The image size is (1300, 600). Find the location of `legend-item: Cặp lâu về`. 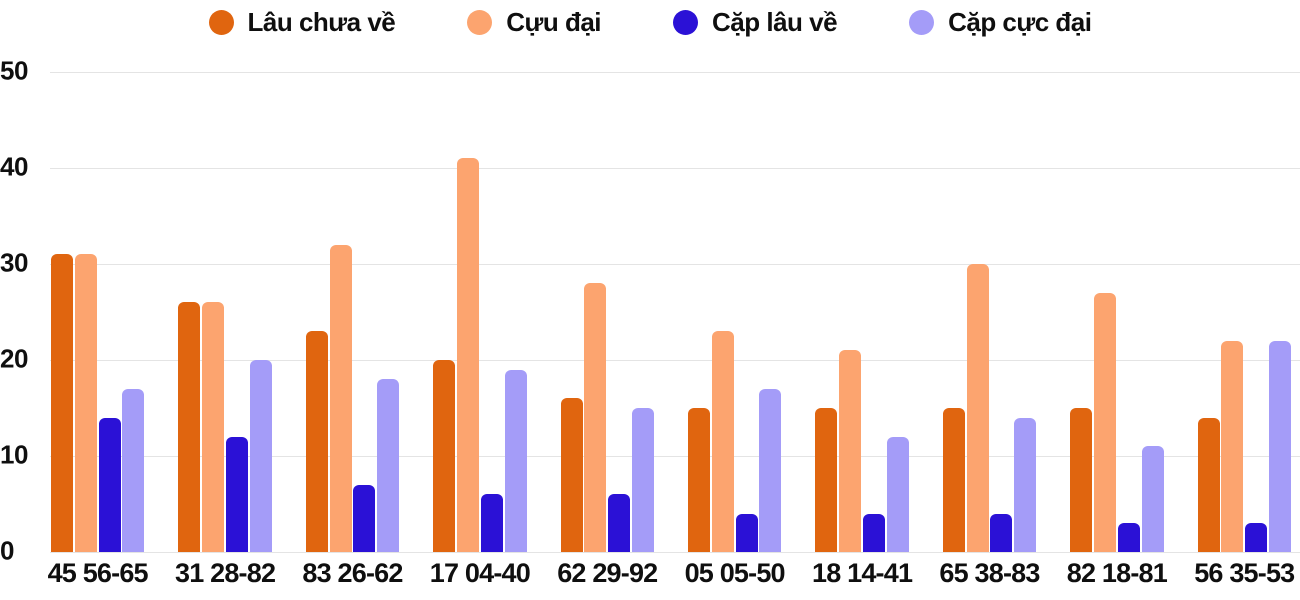

legend-item: Cặp lâu về is located at coordinates (755, 22).